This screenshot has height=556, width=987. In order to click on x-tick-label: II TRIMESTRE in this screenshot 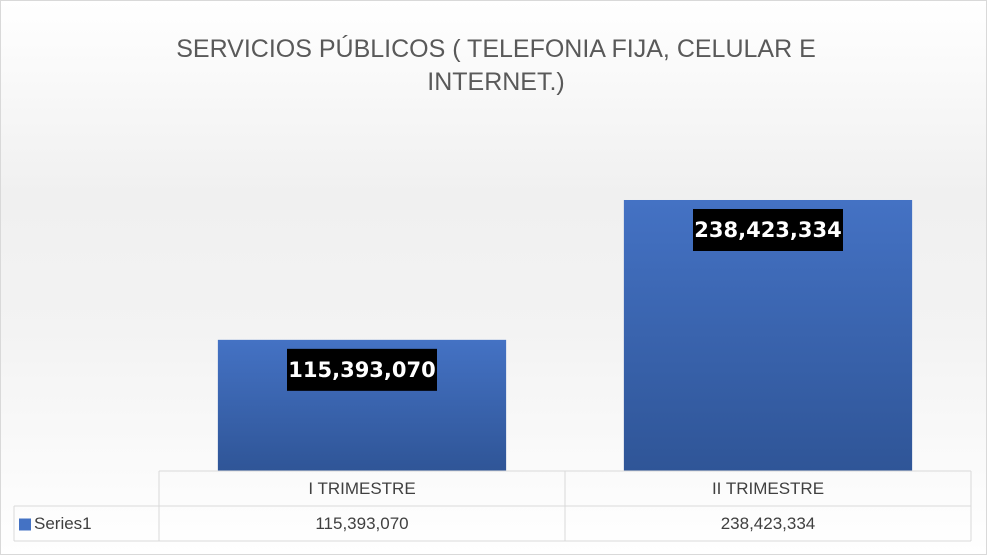, I will do `click(768, 488)`.